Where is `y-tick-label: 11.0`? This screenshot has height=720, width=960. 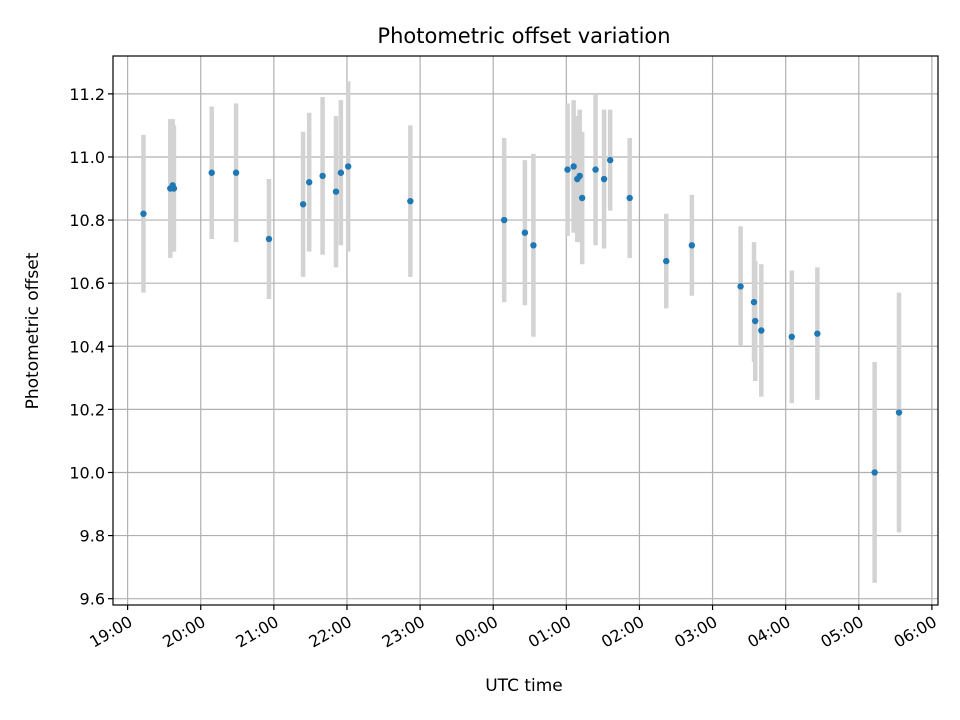 y-tick-label: 11.0 is located at coordinates (87, 157).